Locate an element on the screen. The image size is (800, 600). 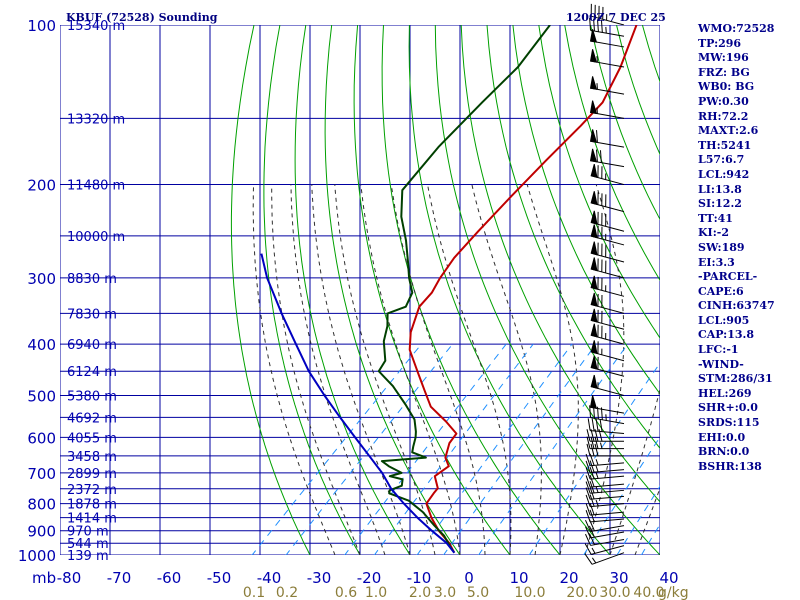
height-label: 970 m is located at coordinates (88, 532).